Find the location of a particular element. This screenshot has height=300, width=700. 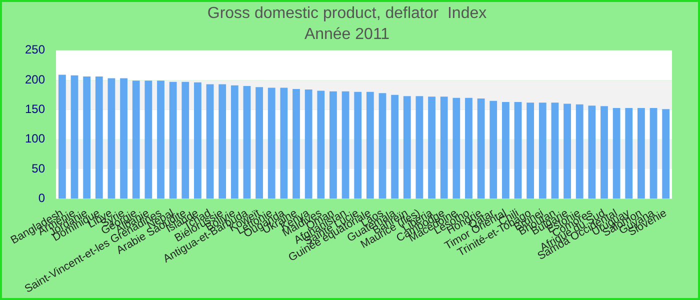

y-tick-label: 100 is located at coordinates (35, 139).